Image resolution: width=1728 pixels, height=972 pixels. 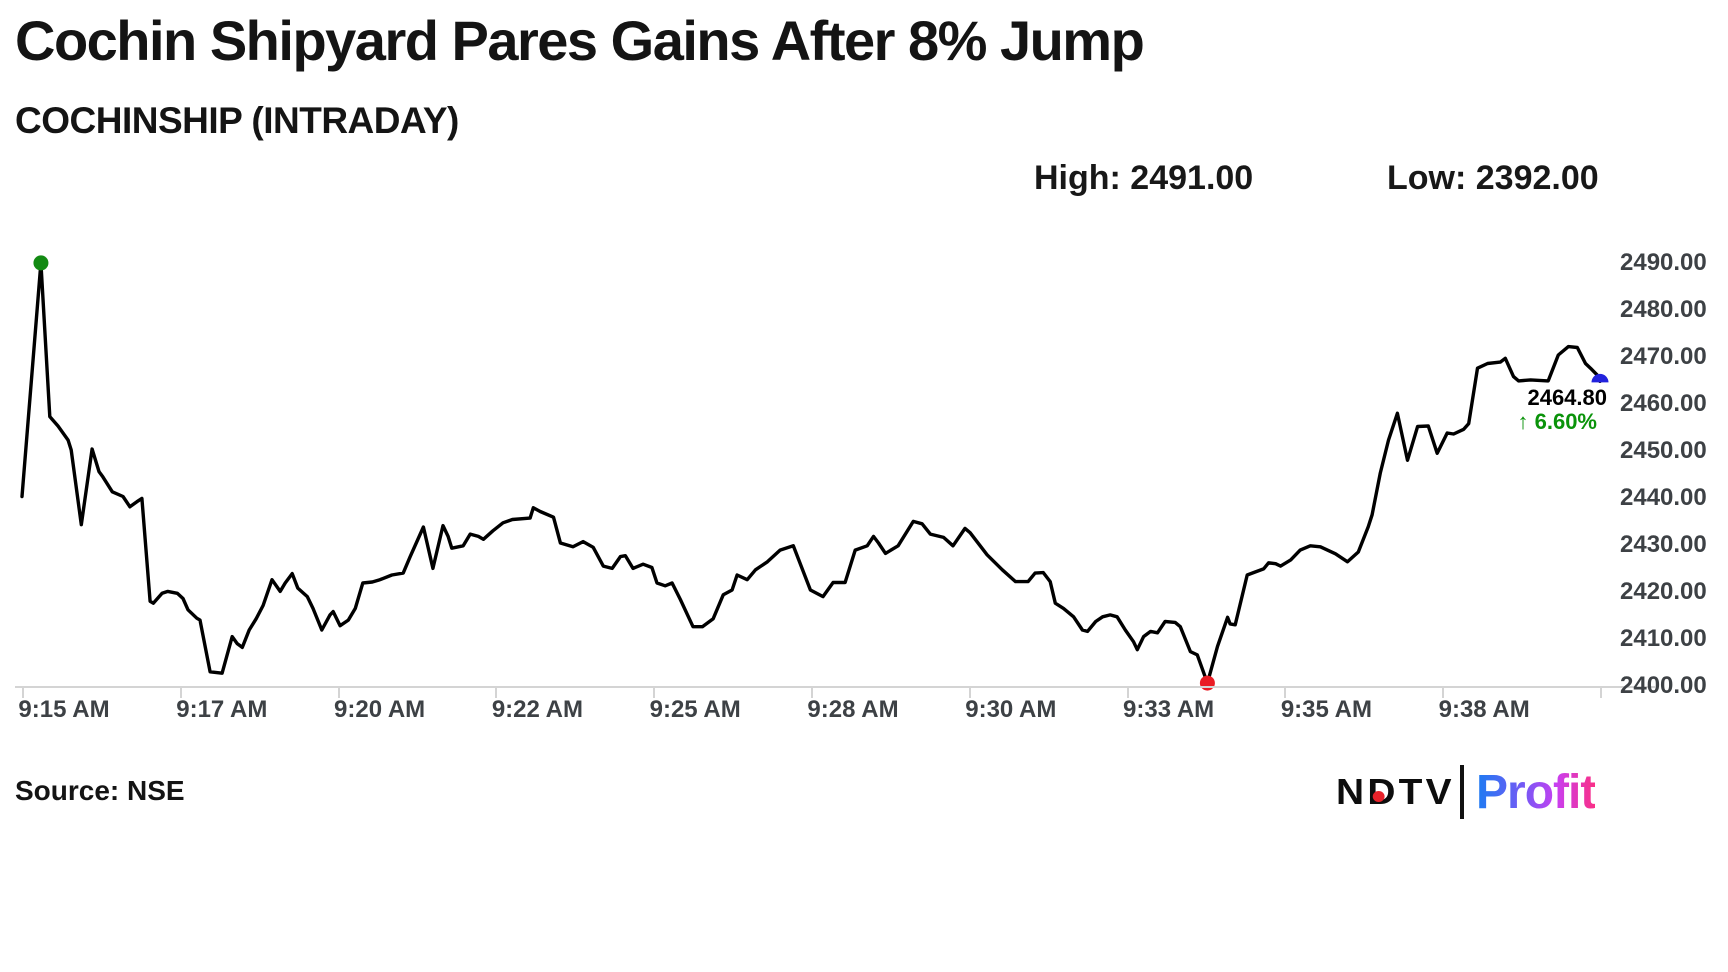 What do you see at coordinates (1523, 421) in the screenshot?
I see `up-arrow-icon: ↑` at bounding box center [1523, 421].